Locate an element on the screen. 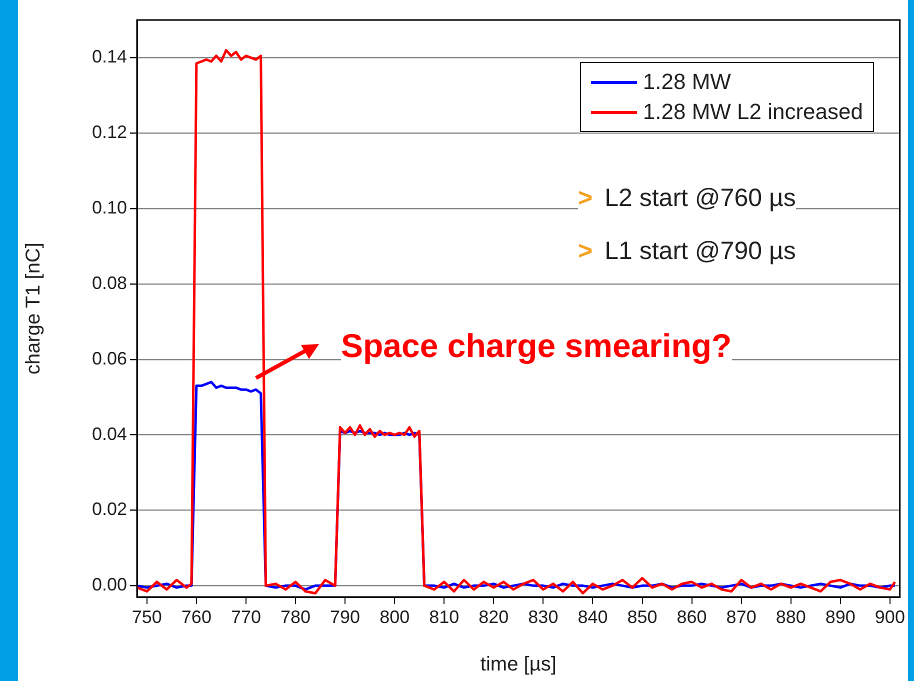  x-tick-label: 840 is located at coordinates (593, 616).